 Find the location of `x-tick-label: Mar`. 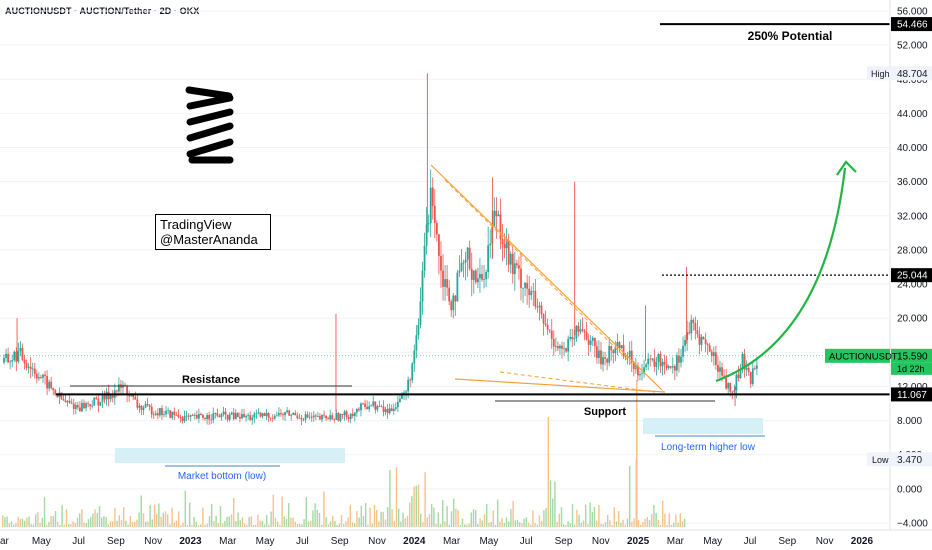

x-tick-label: Mar is located at coordinates (452, 541).